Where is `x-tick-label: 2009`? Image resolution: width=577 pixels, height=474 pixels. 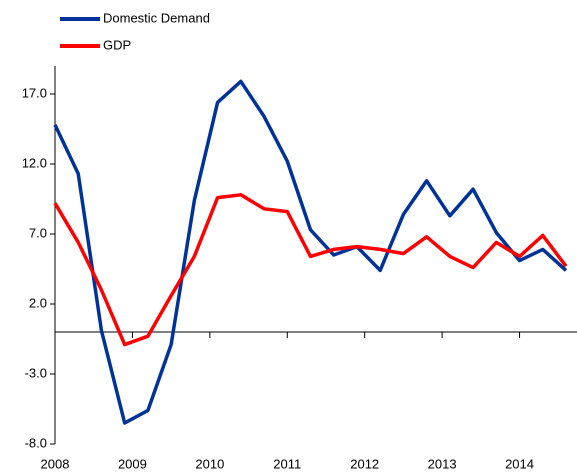 x-tick-label: 2009 is located at coordinates (132, 463).